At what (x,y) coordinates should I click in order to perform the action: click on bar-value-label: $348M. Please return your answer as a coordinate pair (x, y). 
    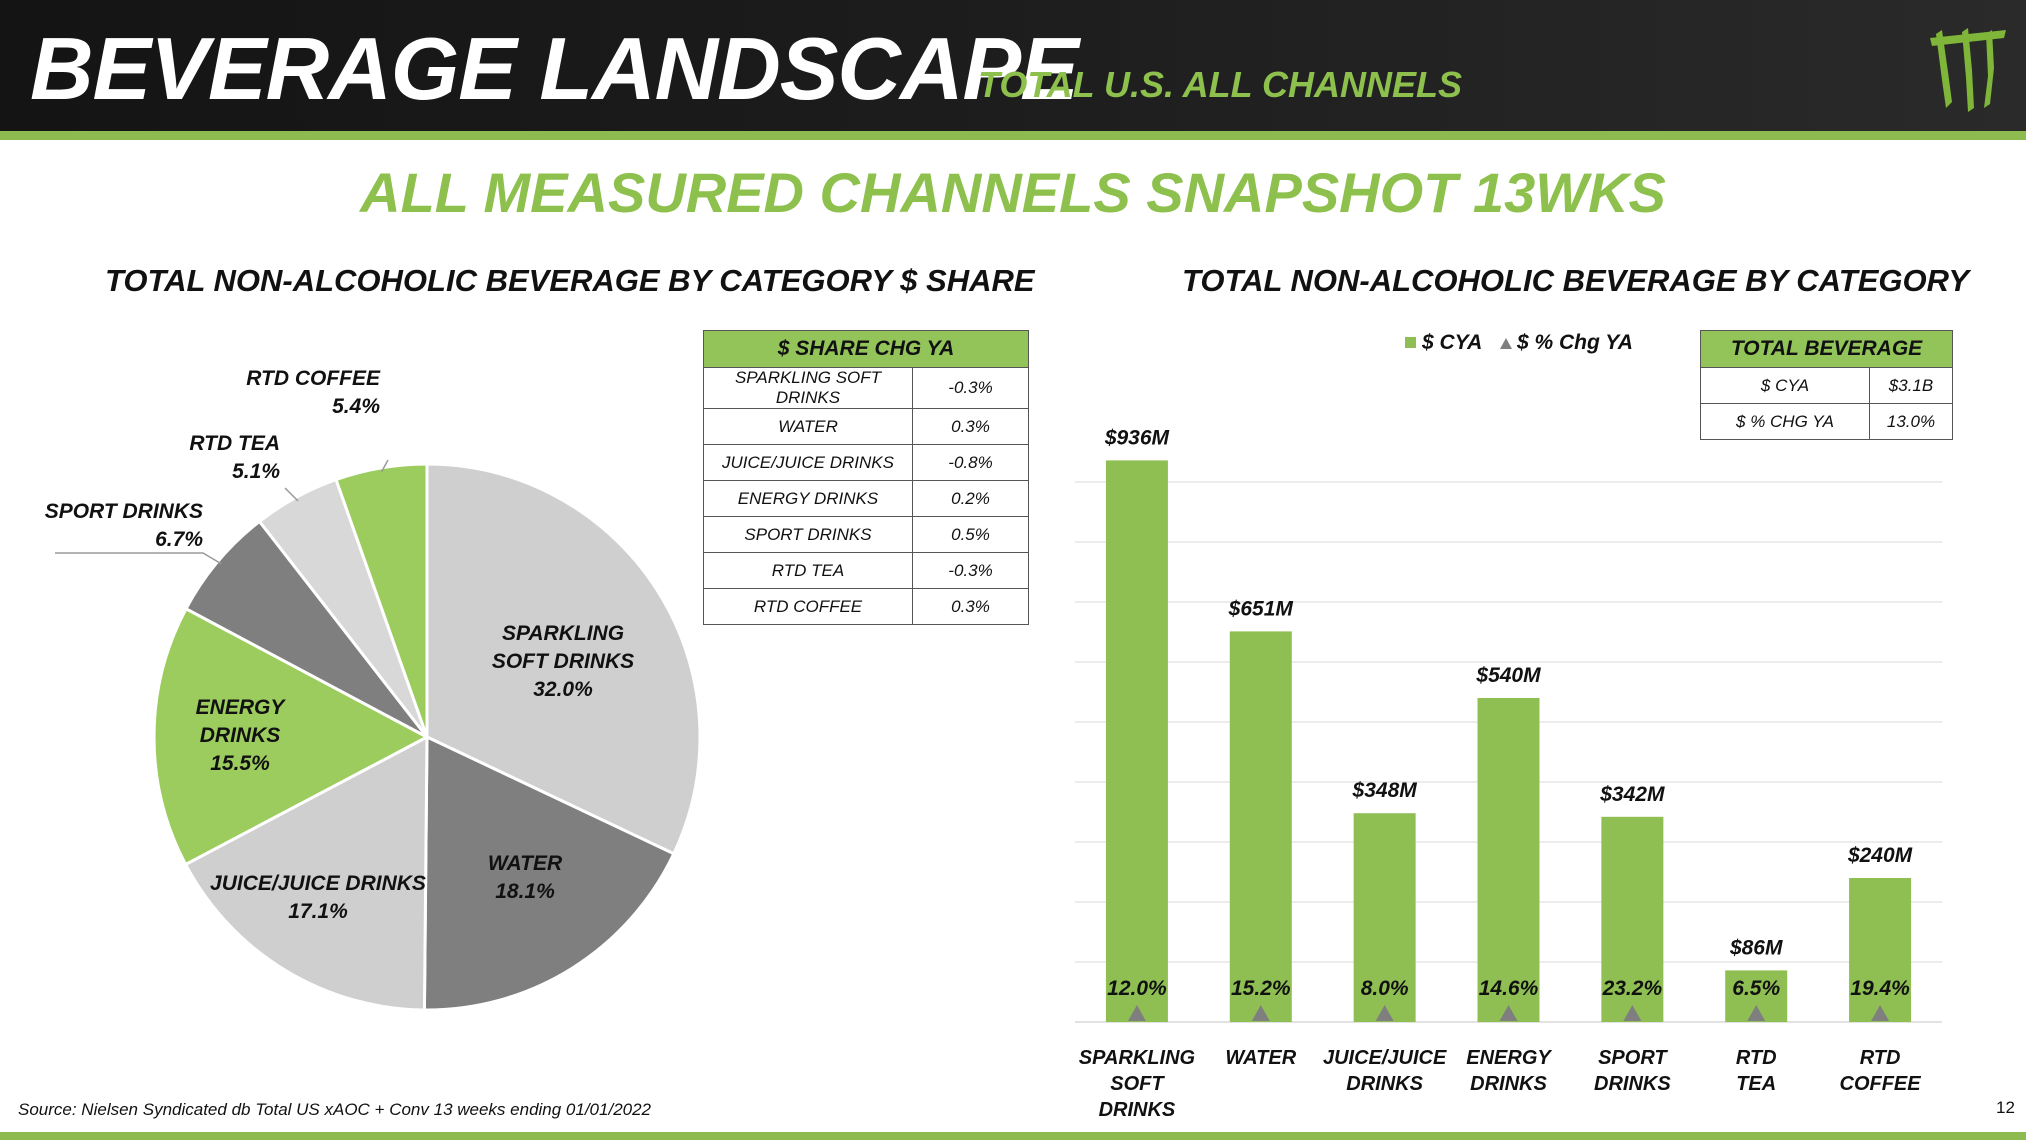
    Looking at the image, I should click on (1385, 790).